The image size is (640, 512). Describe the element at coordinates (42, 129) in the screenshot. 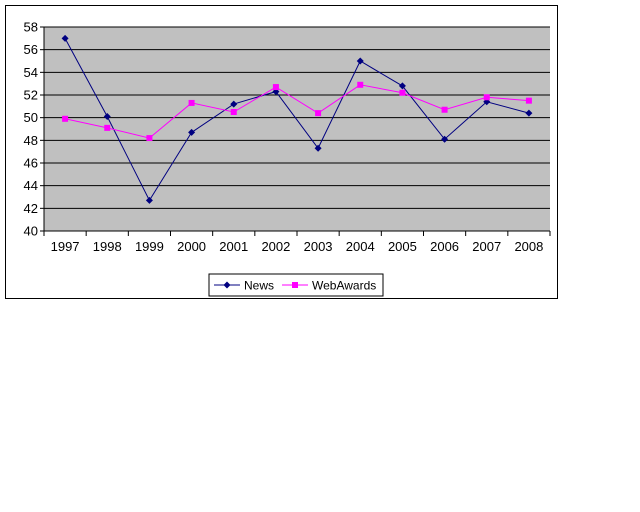

I see `y-axis-tick-marks` at that location.